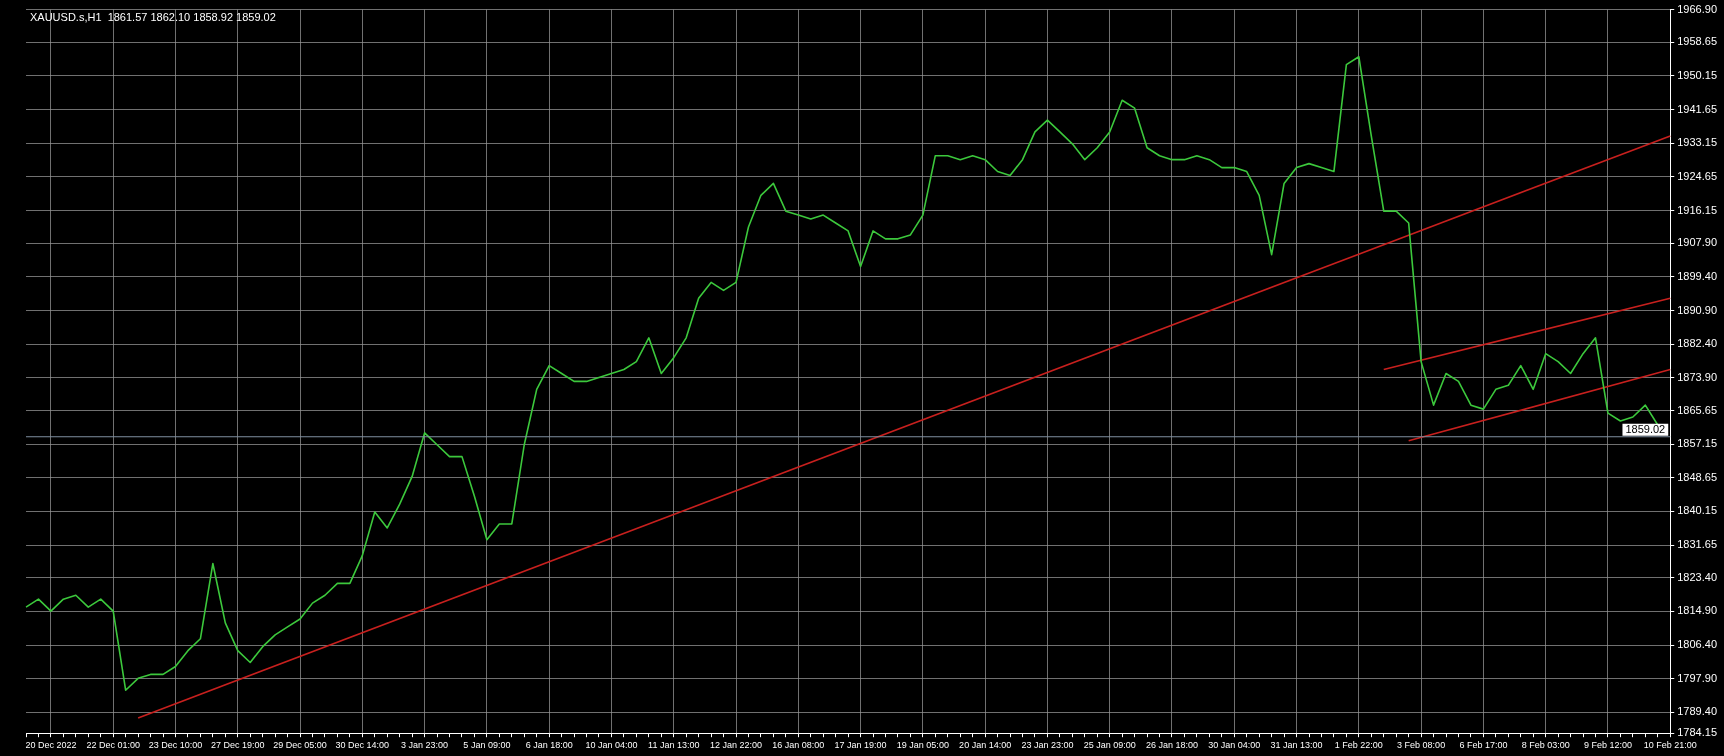 This screenshot has height=756, width=1724. What do you see at coordinates (153, 17) in the screenshot?
I see `chart-title: XAUUSD.s,H1 1861.57 1862.10 1858.92 1859.02` at bounding box center [153, 17].